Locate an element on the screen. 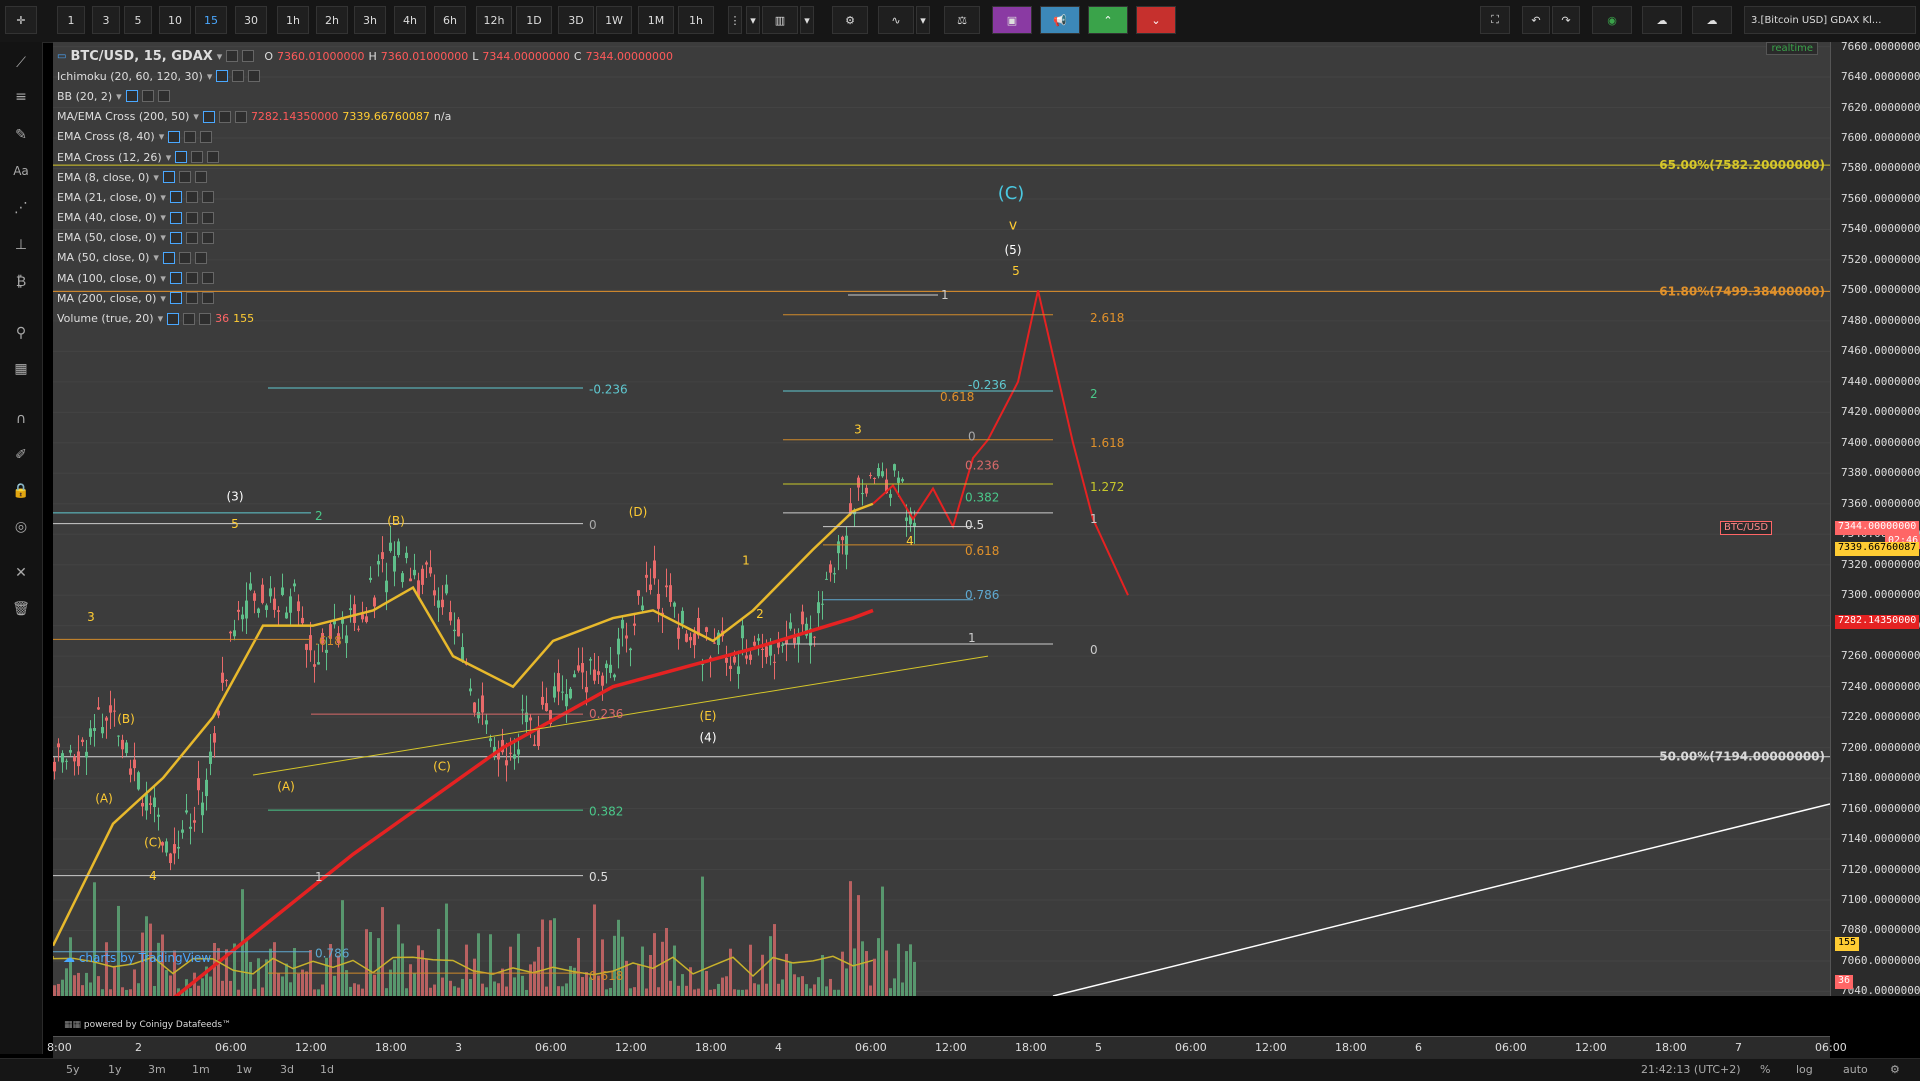 This screenshot has height=1081, width=1920. measure-icon: ⊥ is located at coordinates (21, 245).